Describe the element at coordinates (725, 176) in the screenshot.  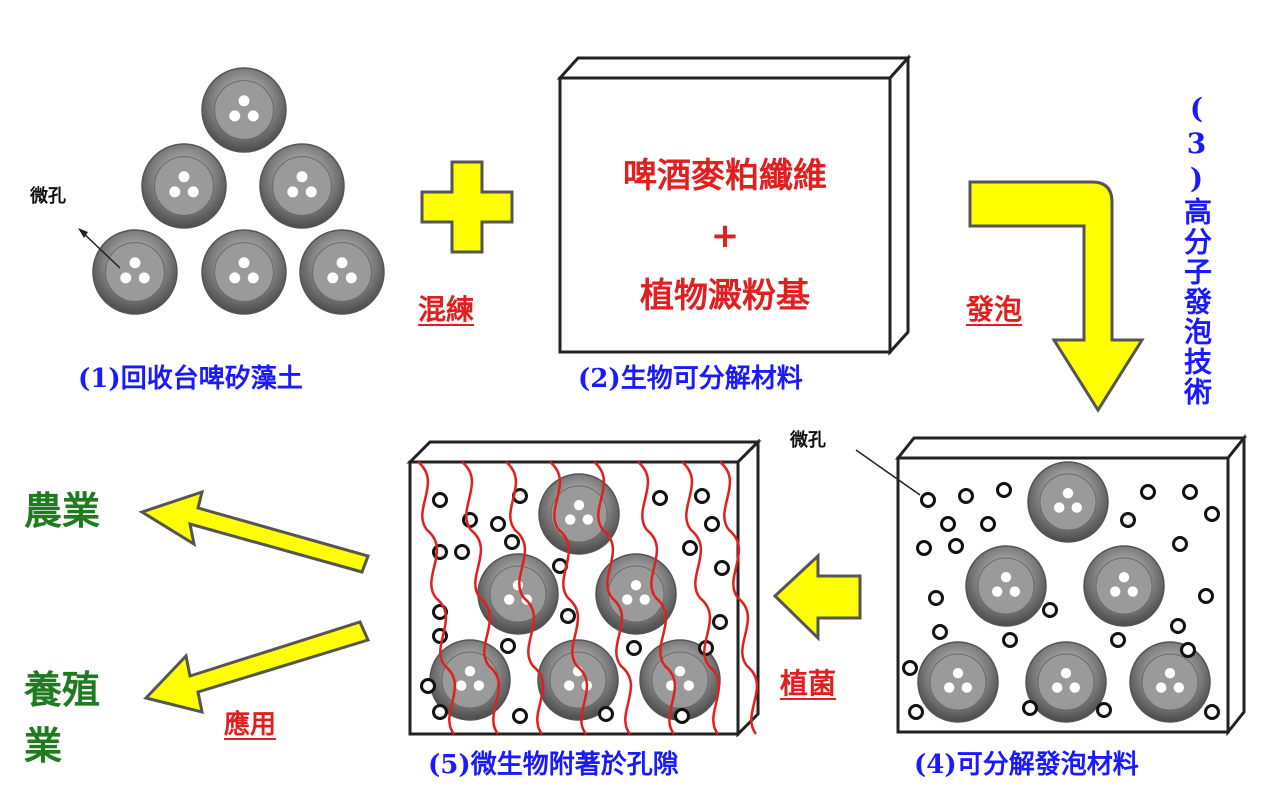
I see `box2-line1: 啤酒麥粕纖維` at that location.